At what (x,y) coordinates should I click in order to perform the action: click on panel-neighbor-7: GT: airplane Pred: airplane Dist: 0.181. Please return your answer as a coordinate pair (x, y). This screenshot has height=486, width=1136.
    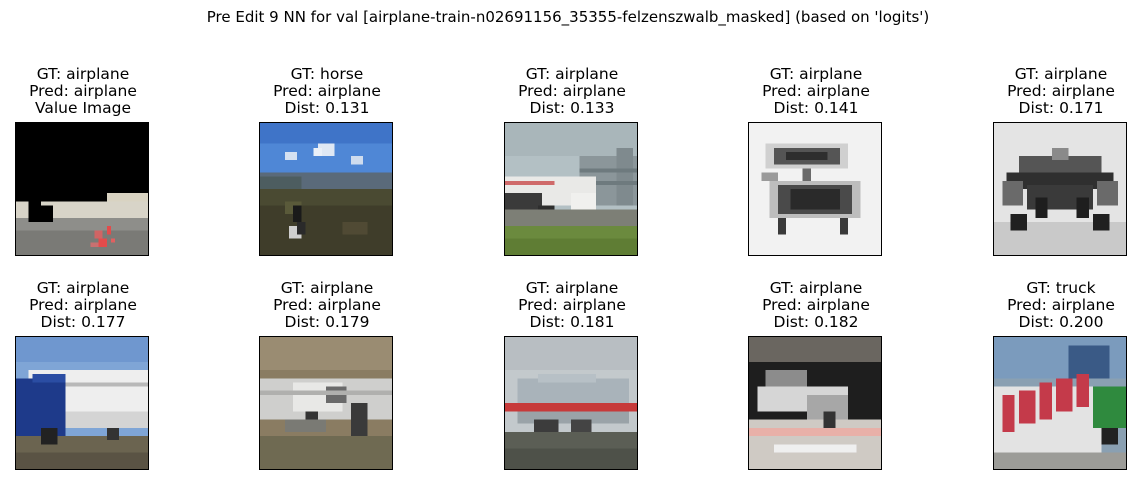
    Looking at the image, I should click on (572, 375).